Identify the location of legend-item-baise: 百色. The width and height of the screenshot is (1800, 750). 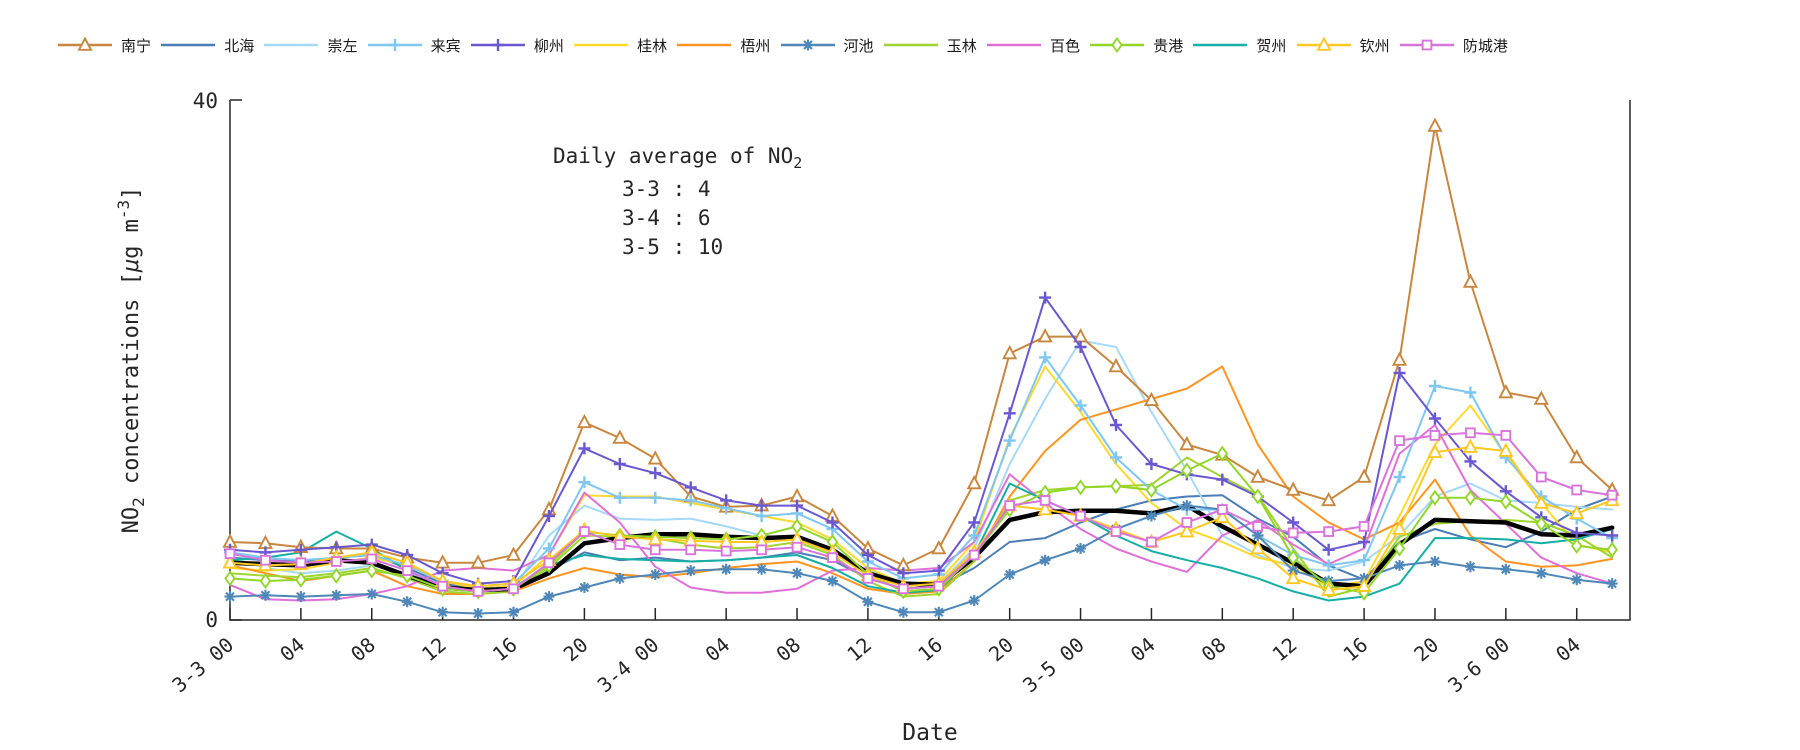
(1032, 45).